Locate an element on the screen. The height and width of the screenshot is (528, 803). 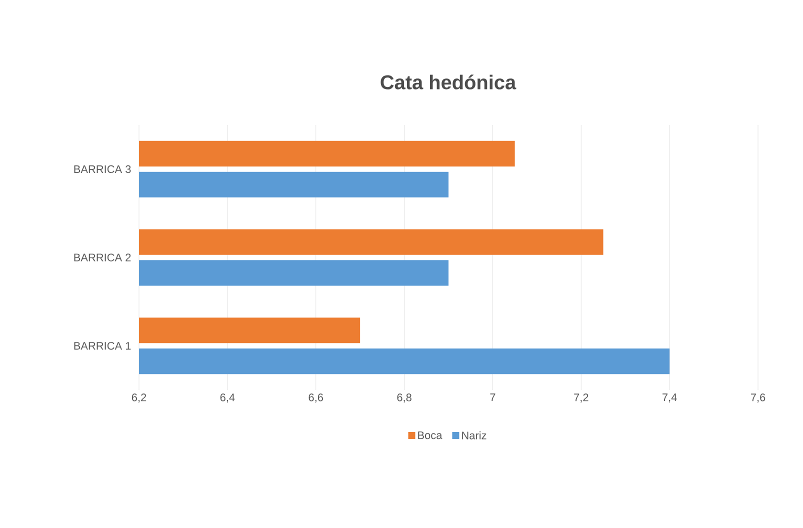
x-tick-label: 7,4 is located at coordinates (669, 398).